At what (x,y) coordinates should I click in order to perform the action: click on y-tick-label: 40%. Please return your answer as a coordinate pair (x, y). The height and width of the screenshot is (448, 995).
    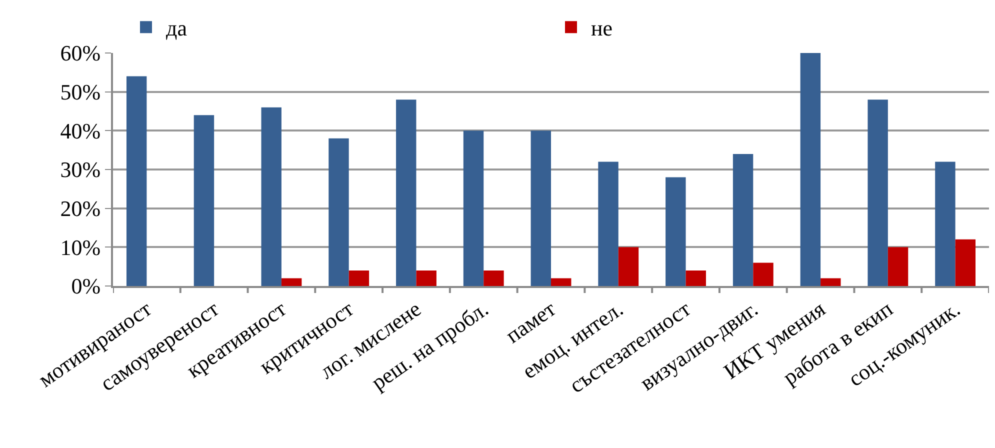
    Looking at the image, I should click on (80, 131).